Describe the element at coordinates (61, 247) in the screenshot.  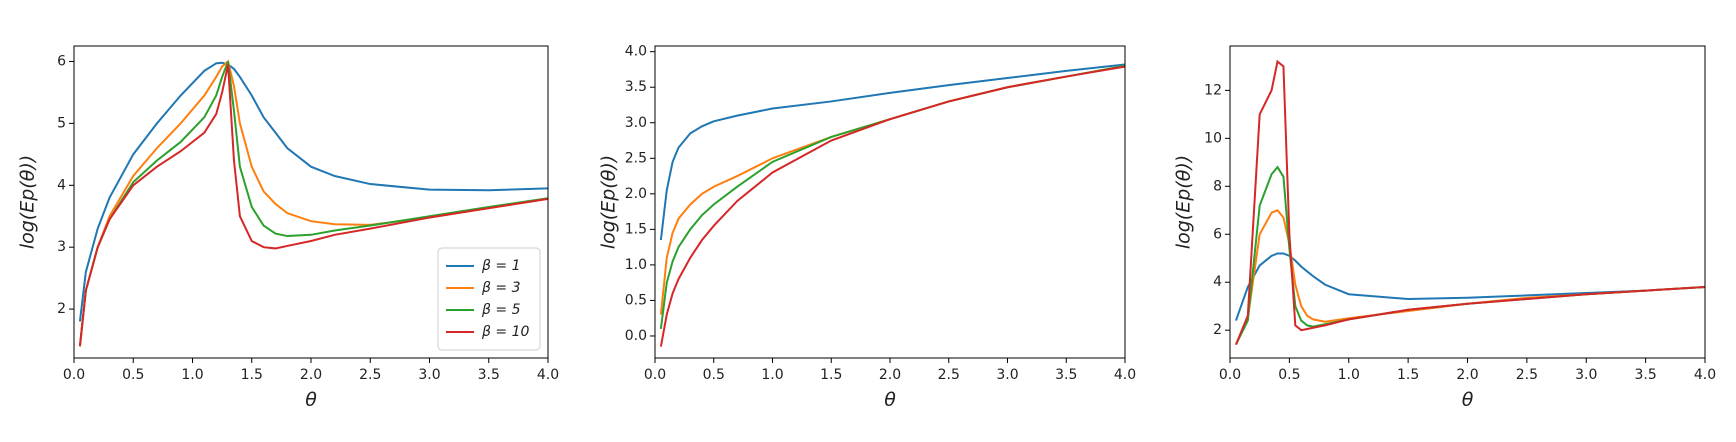
I see `y-tick-label: 3` at that location.